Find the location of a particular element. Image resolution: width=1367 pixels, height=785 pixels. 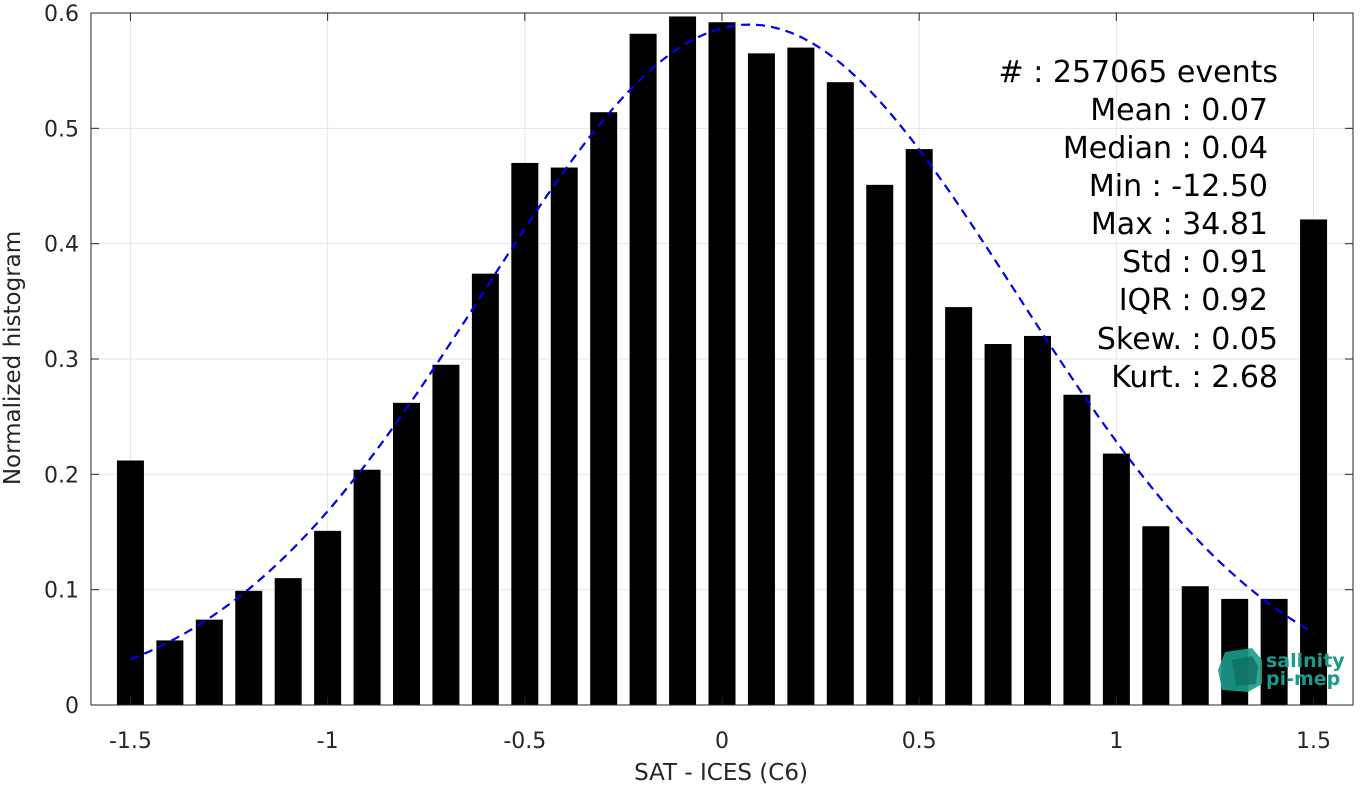

y-tick-label: 0.3 is located at coordinates (61, 360).